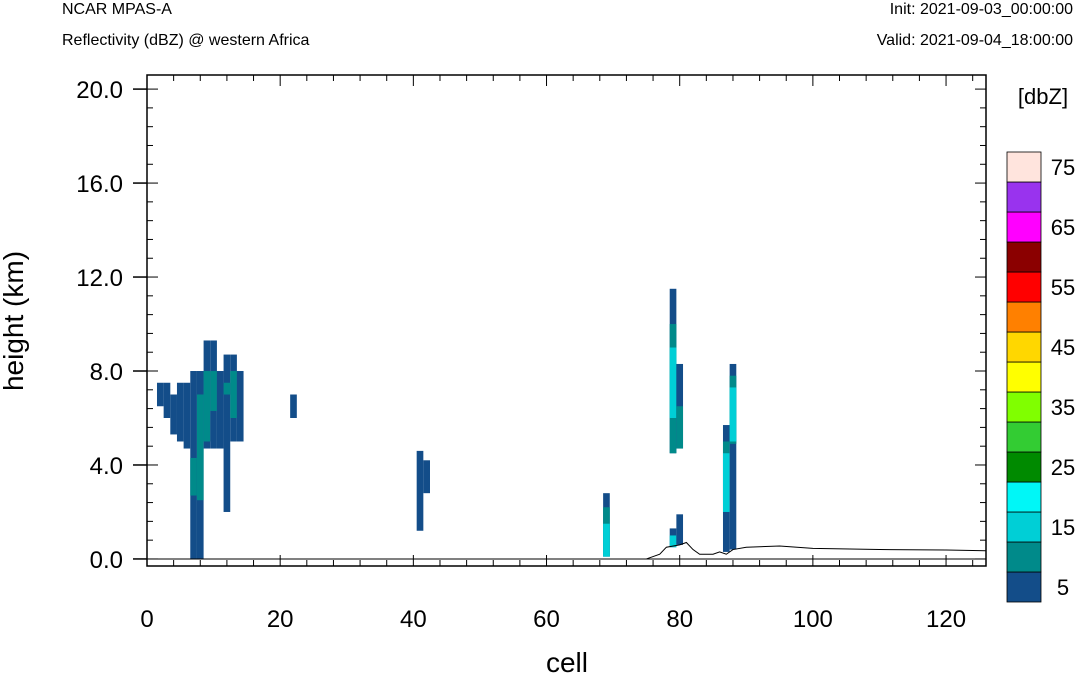 The width and height of the screenshot is (1079, 677). What do you see at coordinates (1063, 167) in the screenshot?
I see `colorbar-label: 75` at bounding box center [1063, 167].